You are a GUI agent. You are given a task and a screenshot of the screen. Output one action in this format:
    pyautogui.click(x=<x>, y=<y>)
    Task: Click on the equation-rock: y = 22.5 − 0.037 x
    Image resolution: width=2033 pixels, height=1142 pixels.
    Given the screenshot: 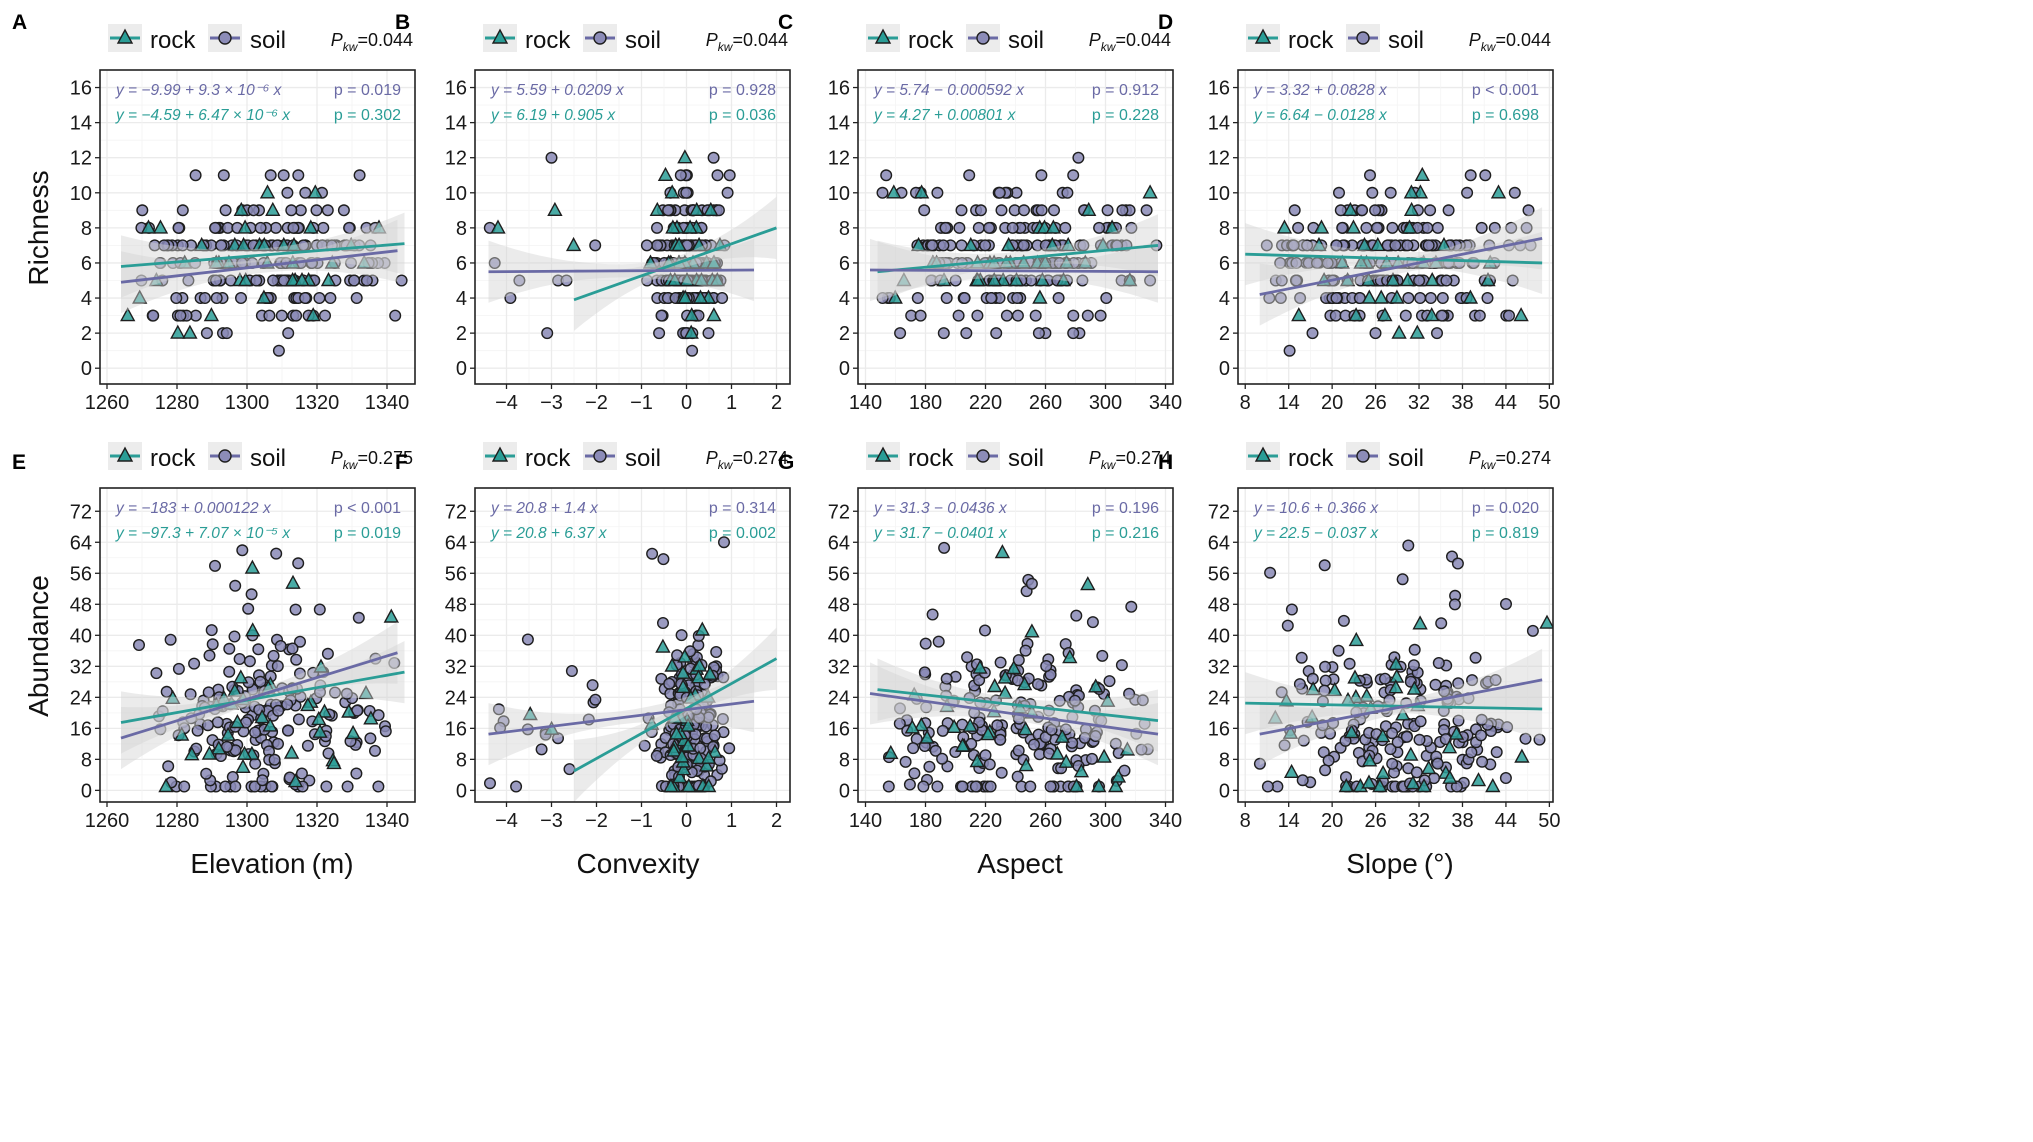 What is the action you would take?
    pyautogui.click(x=1316, y=533)
    